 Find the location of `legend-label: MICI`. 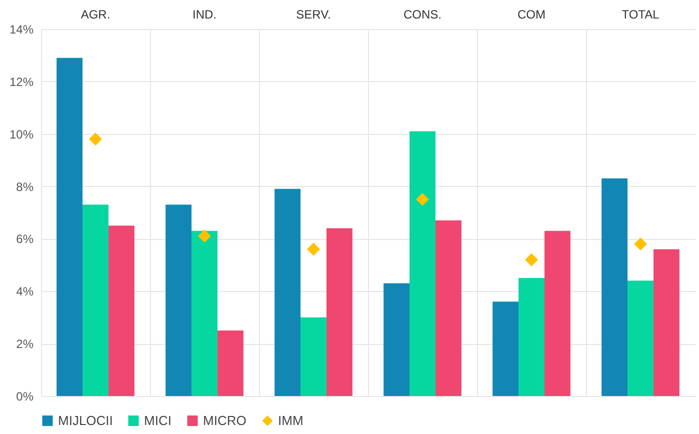

legend-label: MICI is located at coordinates (158, 420).